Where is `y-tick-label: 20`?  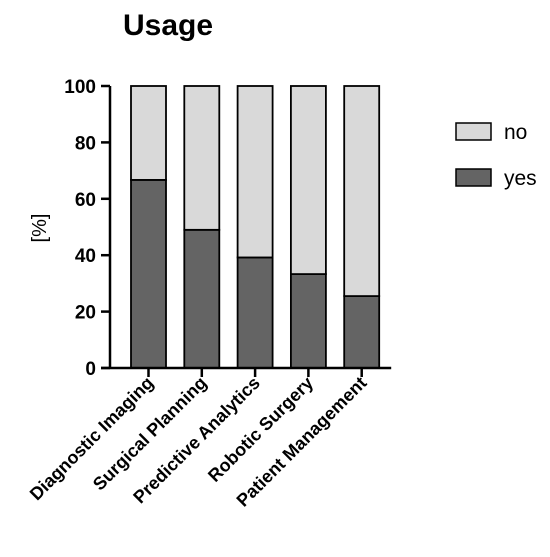 y-tick-label: 20 is located at coordinates (85, 313).